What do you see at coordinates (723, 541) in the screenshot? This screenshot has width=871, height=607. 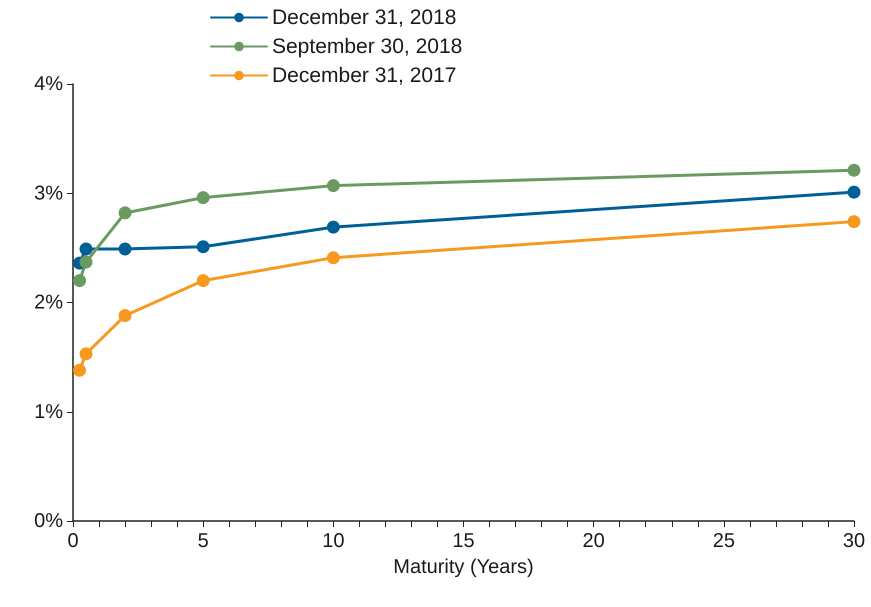 I see `x-tick-label: 25` at bounding box center [723, 541].